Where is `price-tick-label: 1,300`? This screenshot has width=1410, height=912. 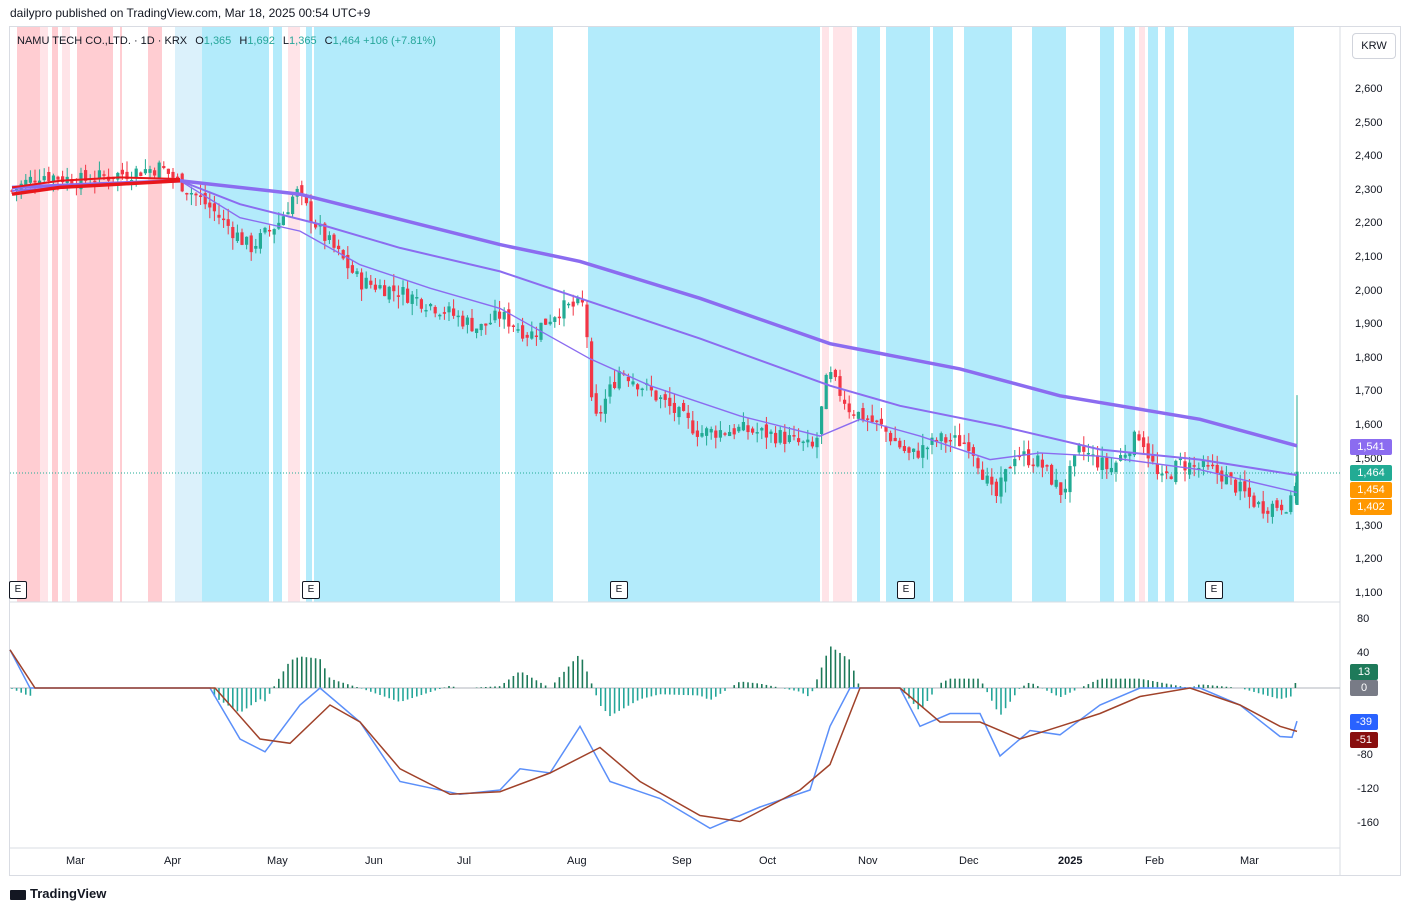
price-tick-label: 1,300 is located at coordinates (1369, 525).